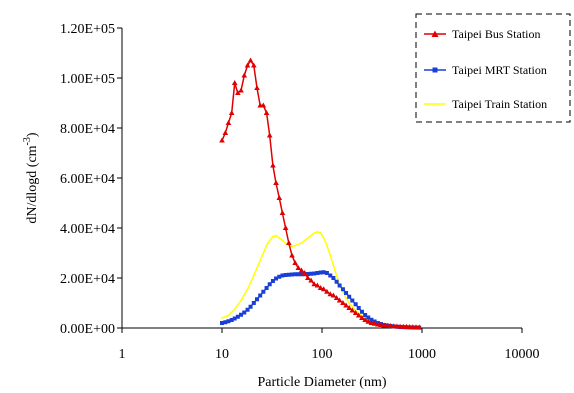 Image resolution: width=574 pixels, height=393 pixels. Describe the element at coordinates (422, 354) in the screenshot. I see `x-tick-label: 1000` at that location.